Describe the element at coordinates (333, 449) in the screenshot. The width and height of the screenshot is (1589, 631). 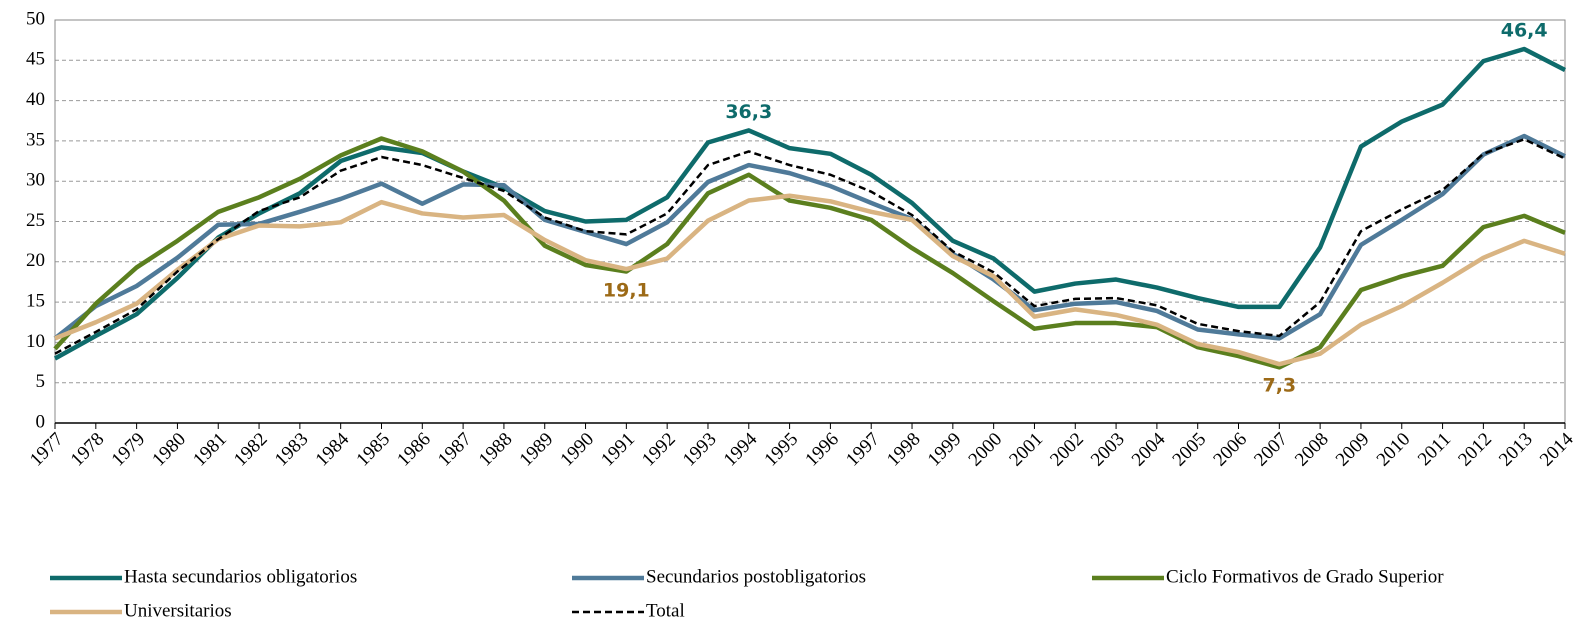
I see `x-tick-label: 1984` at that location.